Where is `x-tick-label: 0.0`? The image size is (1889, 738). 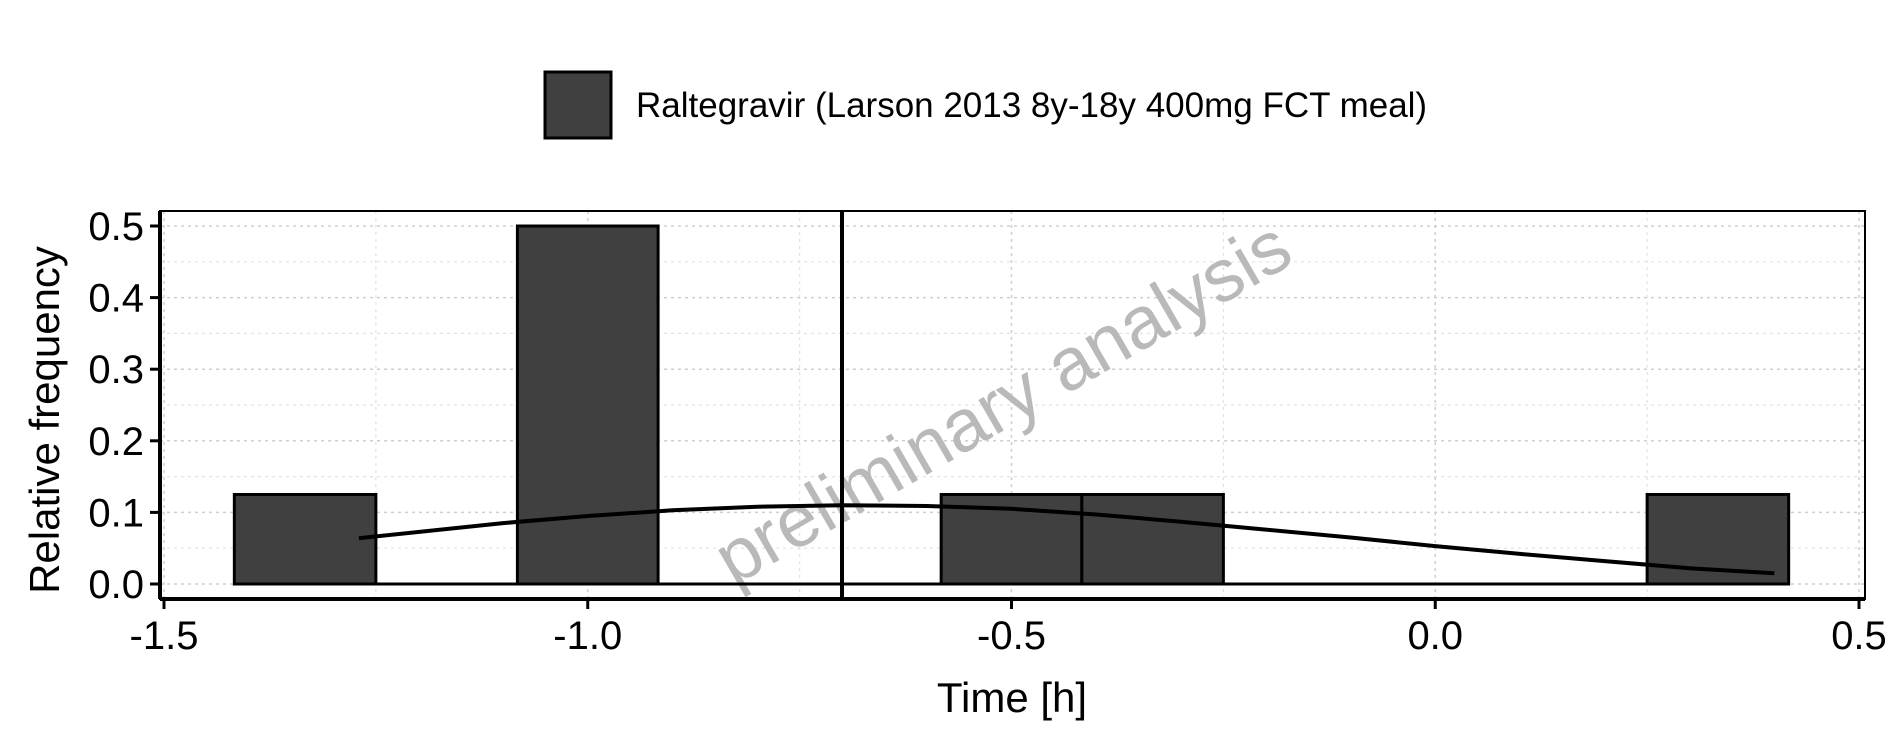
x-tick-label: 0.0 is located at coordinates (1435, 636).